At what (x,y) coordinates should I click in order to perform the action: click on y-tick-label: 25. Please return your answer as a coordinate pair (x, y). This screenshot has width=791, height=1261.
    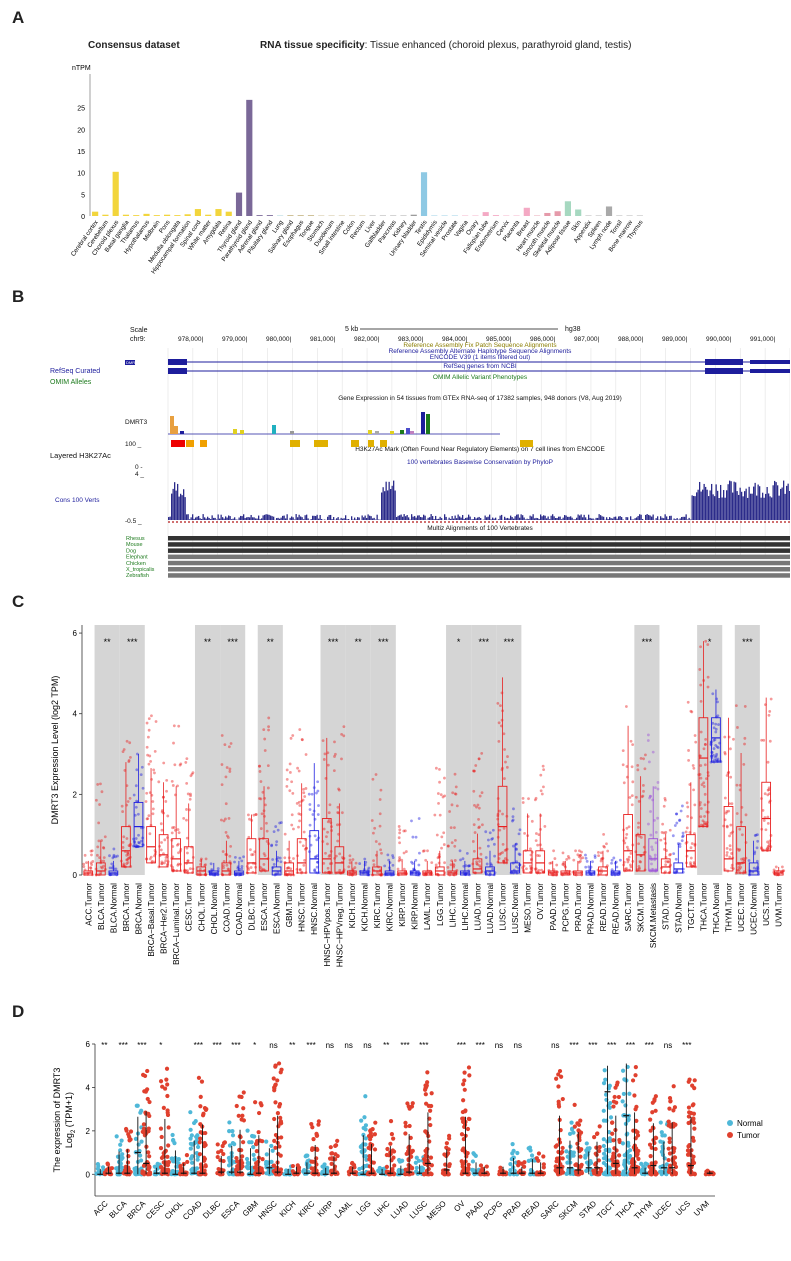
    Looking at the image, I should click on (81, 109).